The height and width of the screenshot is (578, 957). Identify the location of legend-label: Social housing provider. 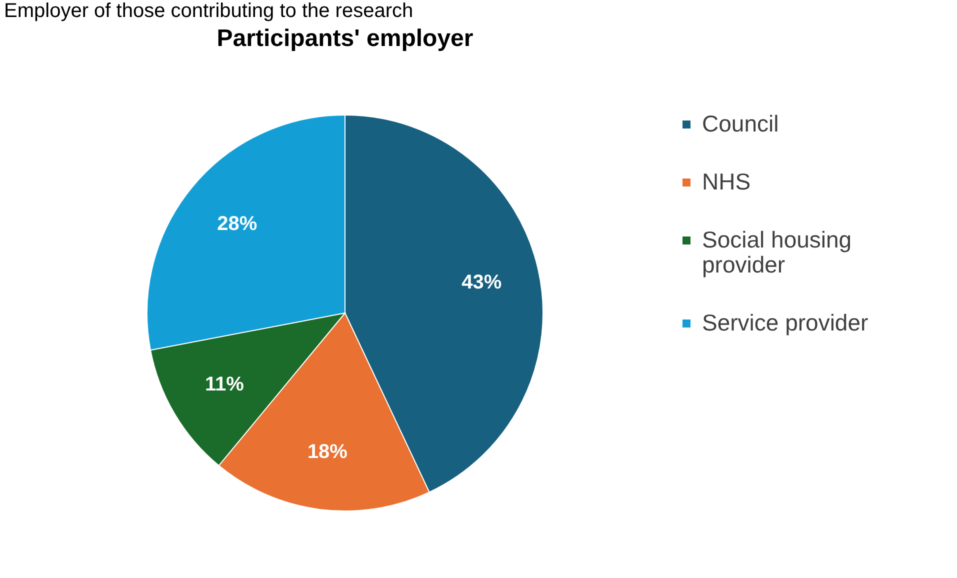
(777, 252).